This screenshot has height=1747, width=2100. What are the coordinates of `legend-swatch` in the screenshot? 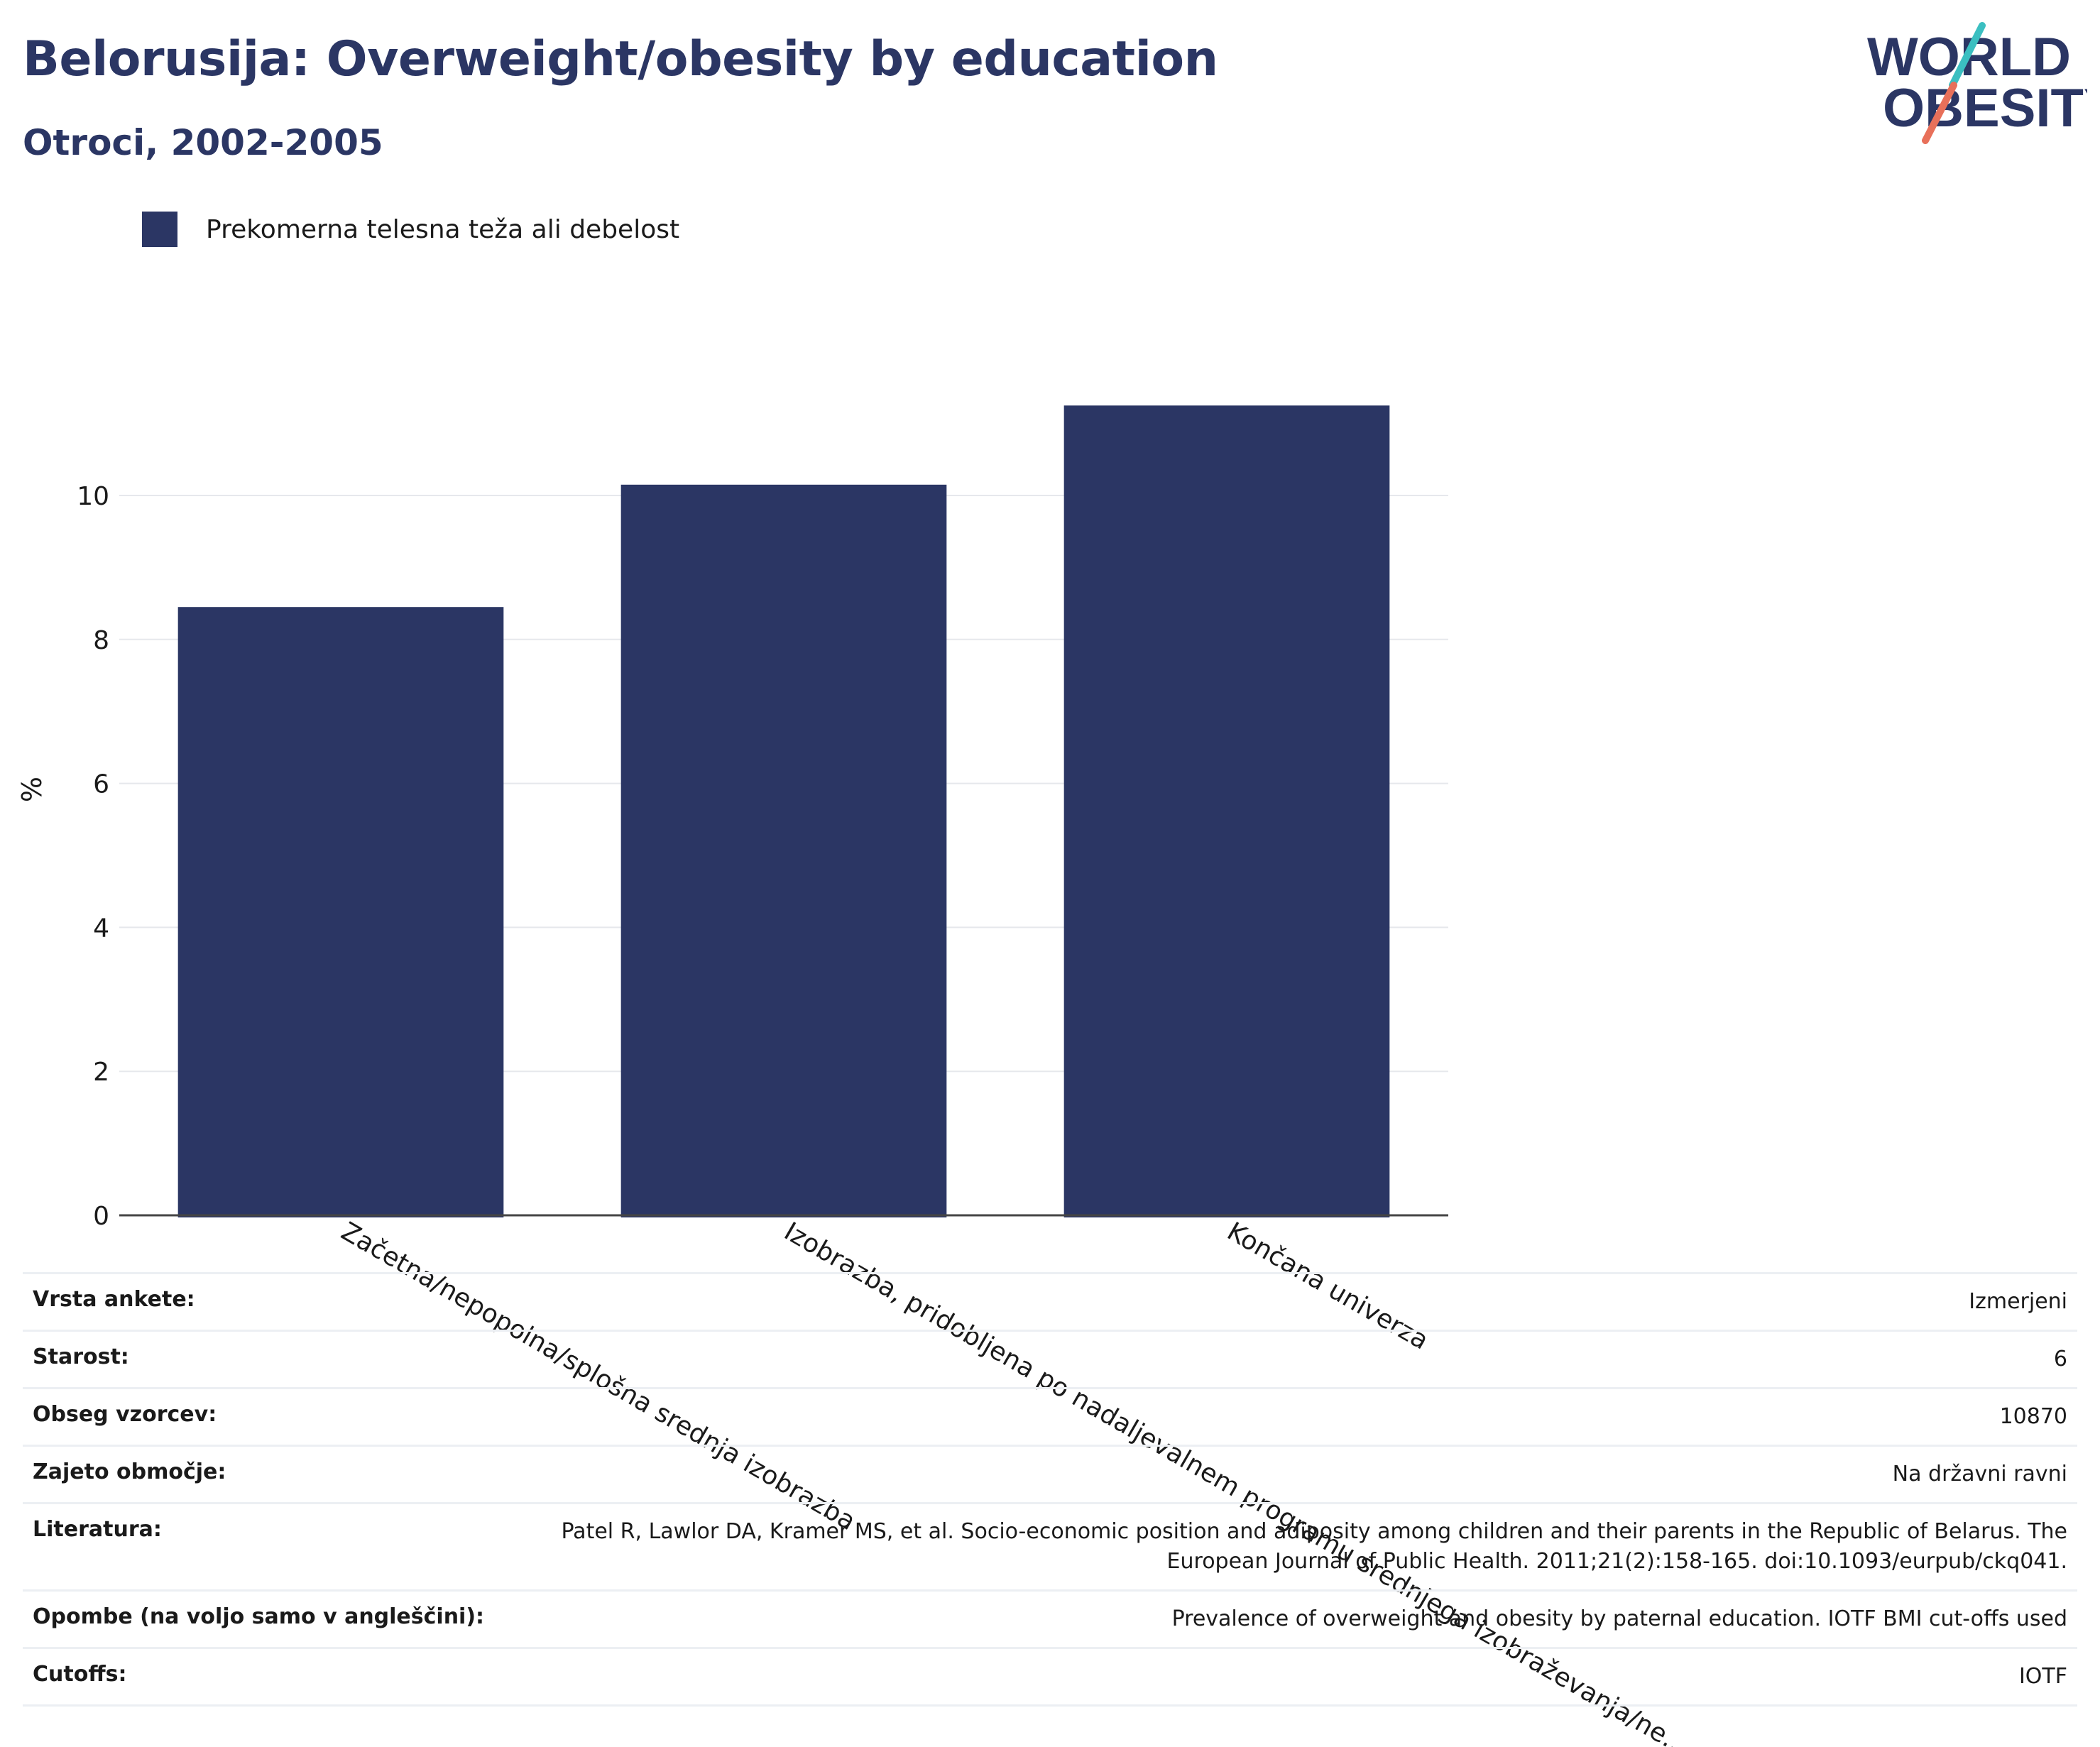 It's located at (159, 229).